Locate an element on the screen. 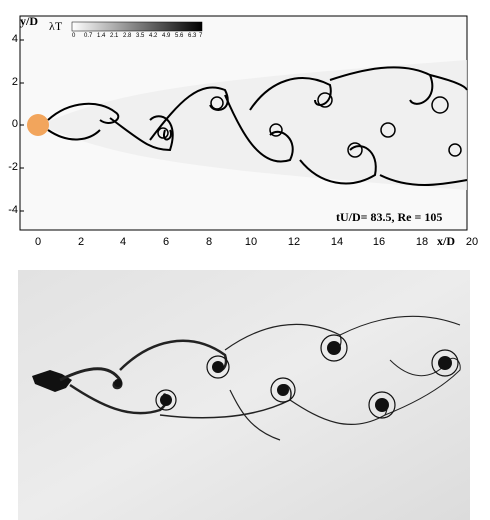 This screenshot has height=520, width=490. cb-tick: 2.1 is located at coordinates (114, 36).